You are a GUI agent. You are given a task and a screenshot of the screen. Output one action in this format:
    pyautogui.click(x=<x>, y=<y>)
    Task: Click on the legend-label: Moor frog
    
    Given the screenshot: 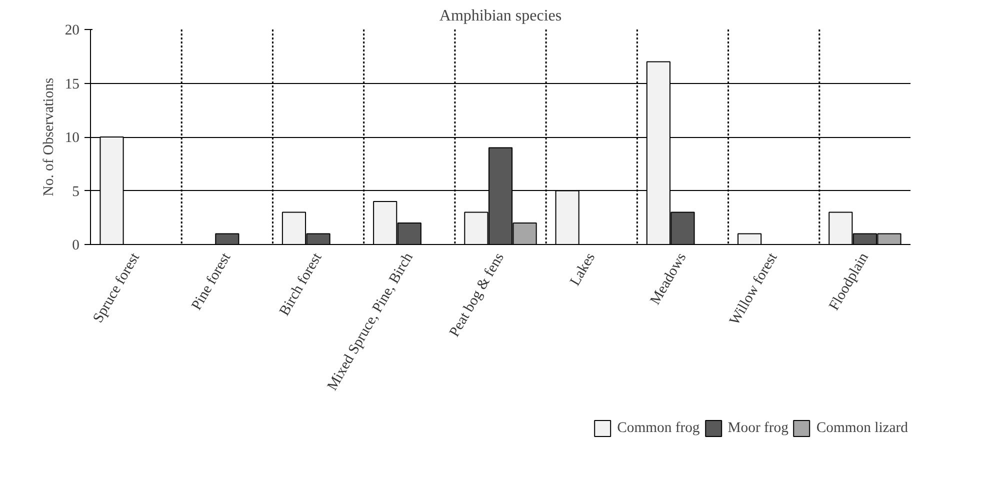 What is the action you would take?
    pyautogui.click(x=758, y=428)
    